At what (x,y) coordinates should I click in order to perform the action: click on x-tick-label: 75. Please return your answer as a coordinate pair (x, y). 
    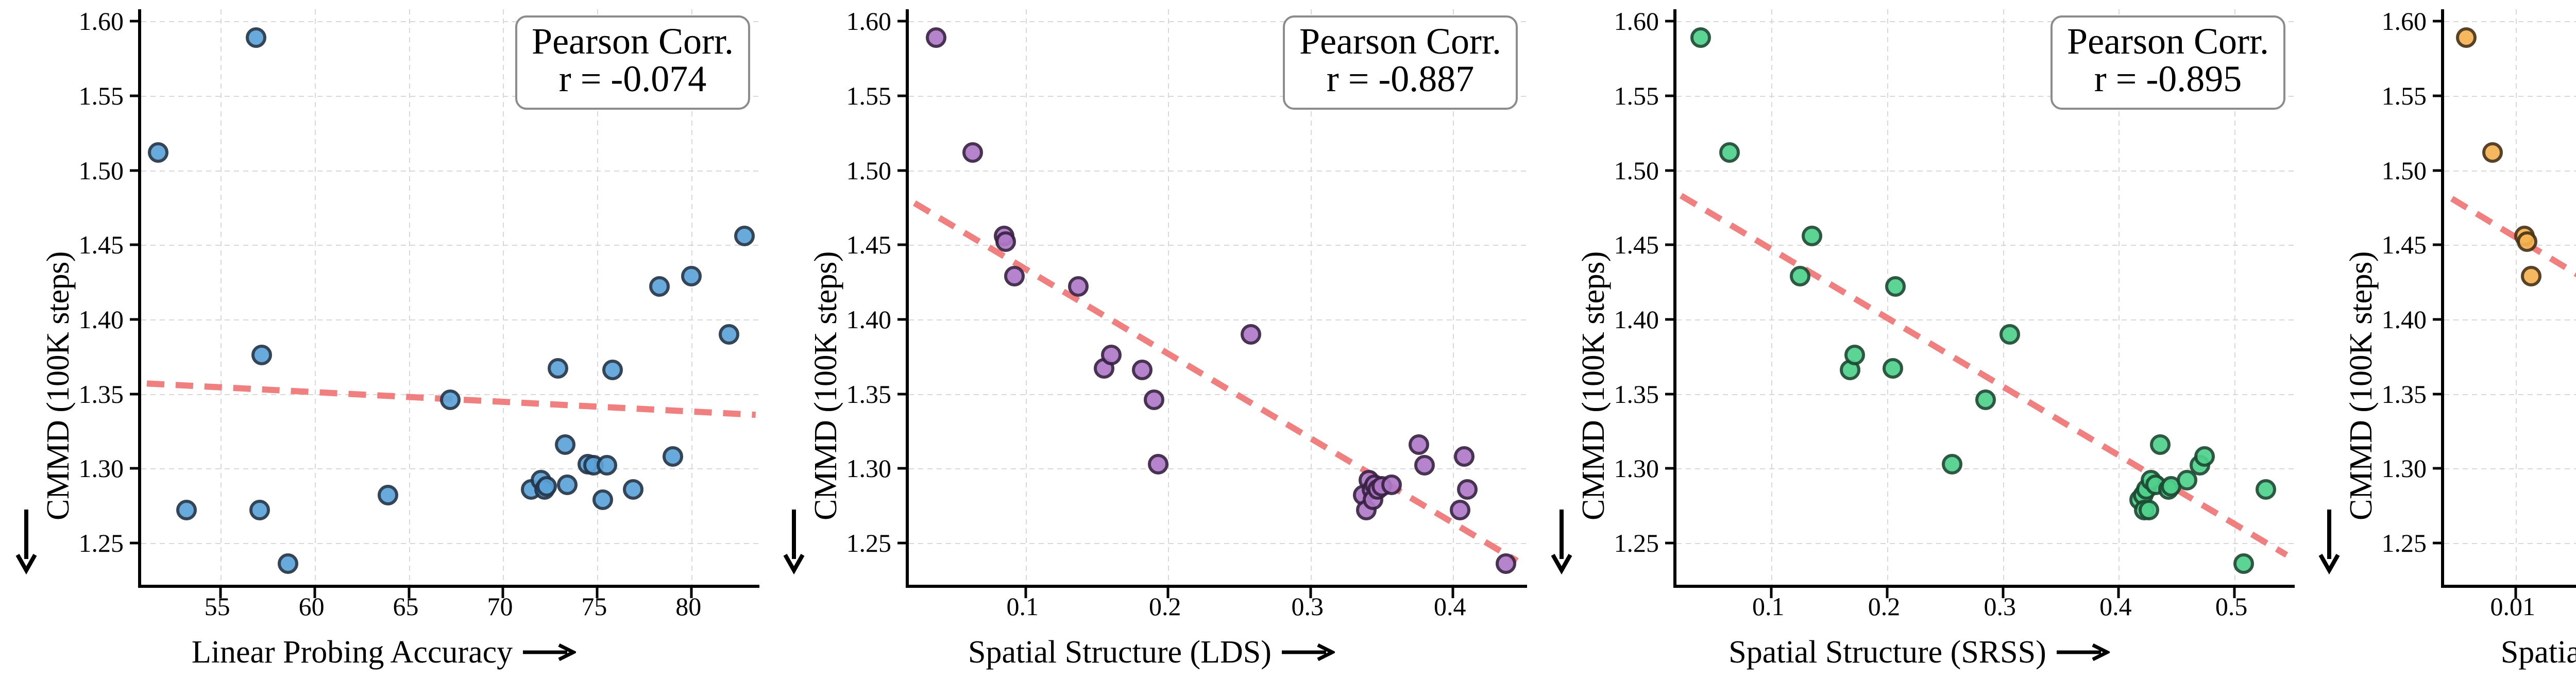
    Looking at the image, I should click on (594, 606).